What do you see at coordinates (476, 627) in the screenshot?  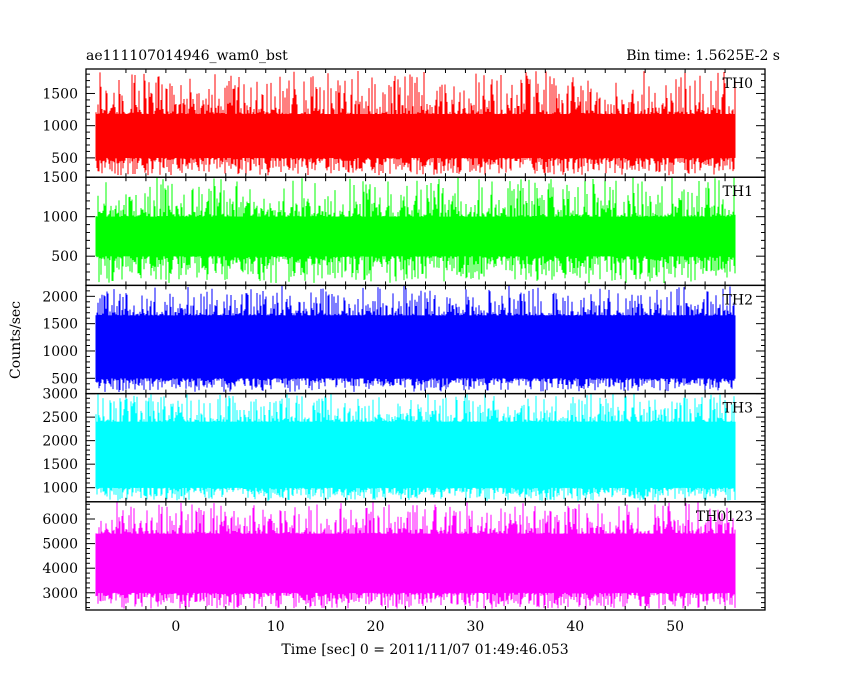 I see `x-tick-label: 30` at bounding box center [476, 627].